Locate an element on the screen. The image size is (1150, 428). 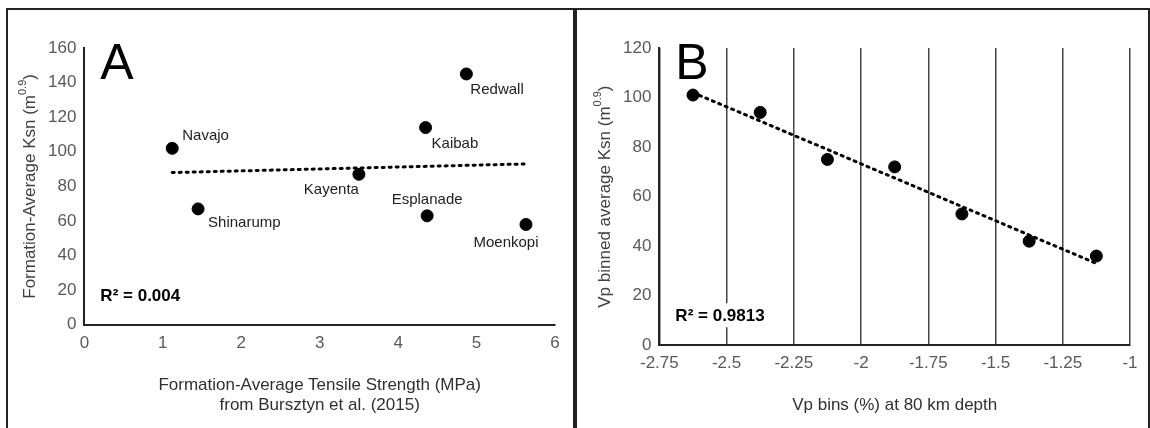
x-tick-label: 6 is located at coordinates (555, 342).